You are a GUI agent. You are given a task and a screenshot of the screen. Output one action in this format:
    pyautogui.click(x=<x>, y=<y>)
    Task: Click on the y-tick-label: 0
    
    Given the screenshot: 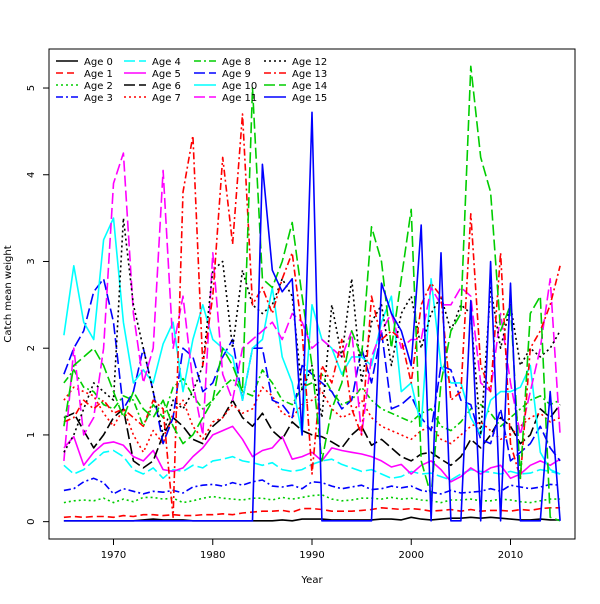 What is the action you would take?
    pyautogui.click(x=31, y=521)
    